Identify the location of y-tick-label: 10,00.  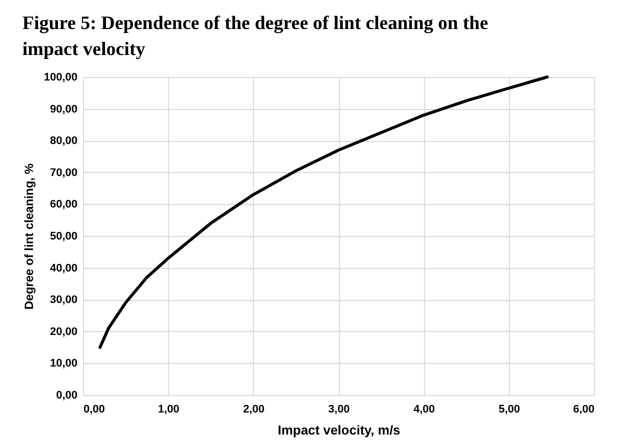
(64, 364).